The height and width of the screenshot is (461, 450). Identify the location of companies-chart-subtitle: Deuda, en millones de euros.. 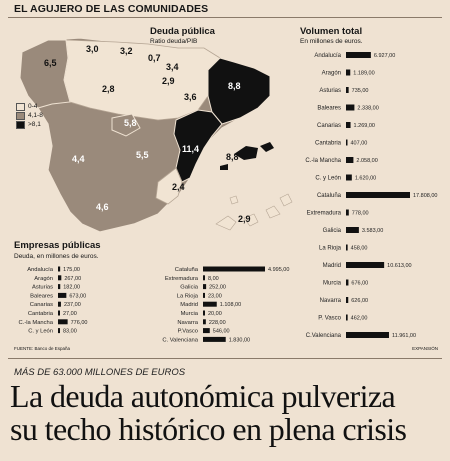
(56, 256).